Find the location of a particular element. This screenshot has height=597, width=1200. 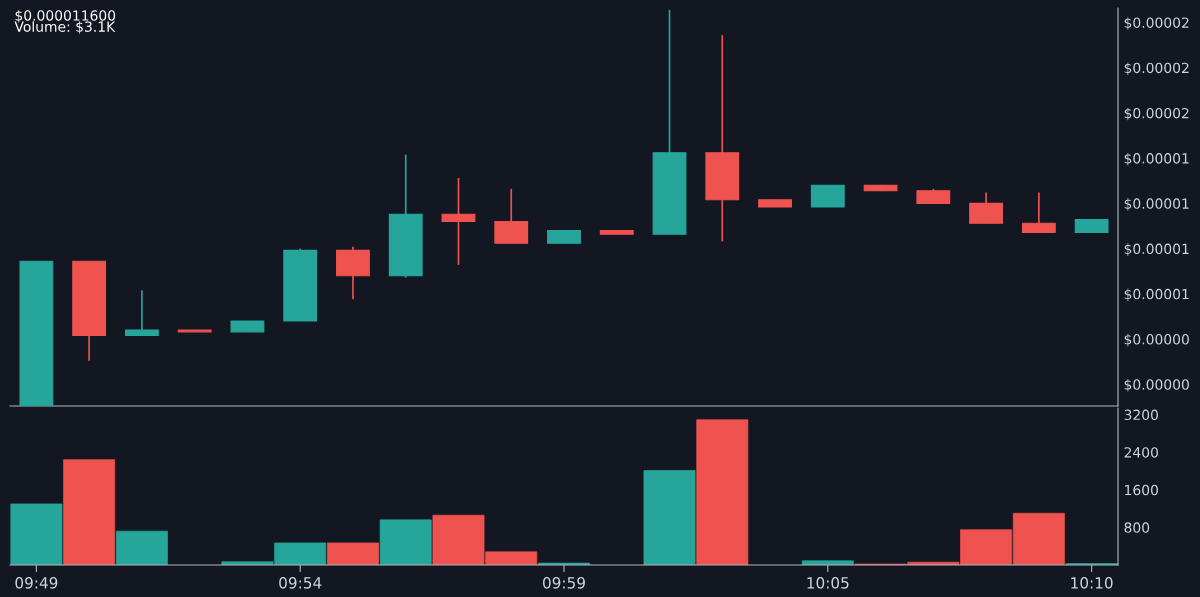

x-tick-label: 10:10 is located at coordinates (1092, 583).